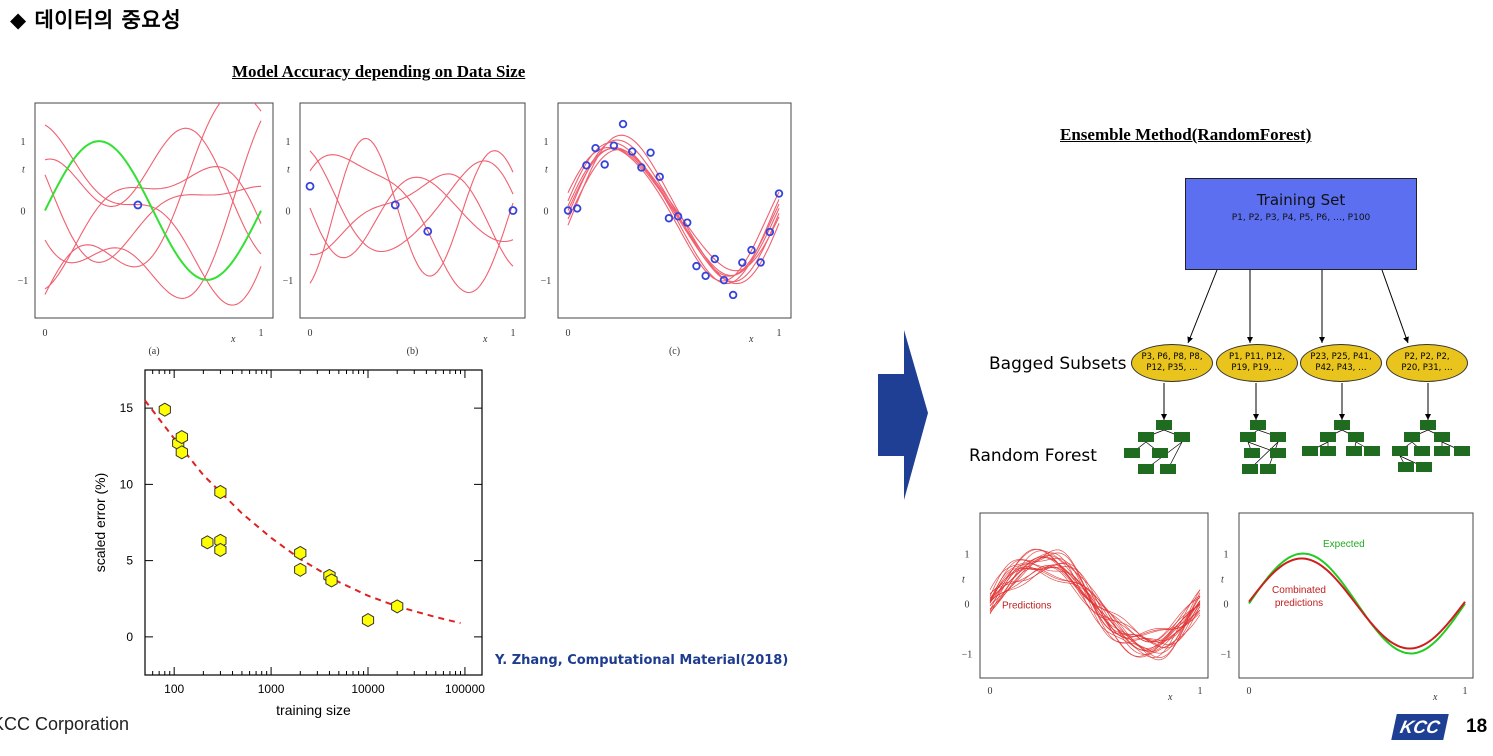 Image resolution: width=1493 pixels, height=756 pixels. Describe the element at coordinates (1058, 364) in the screenshot. I see `bagged-subsets-label: Bagged Subsets` at that location.